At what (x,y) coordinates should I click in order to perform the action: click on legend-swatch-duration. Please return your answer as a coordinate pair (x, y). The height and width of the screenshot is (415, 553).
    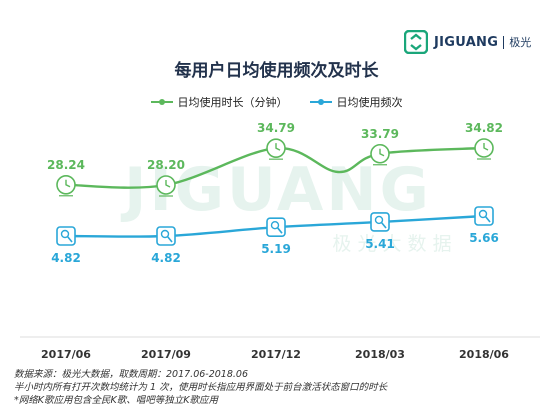
    Looking at the image, I should click on (161, 102).